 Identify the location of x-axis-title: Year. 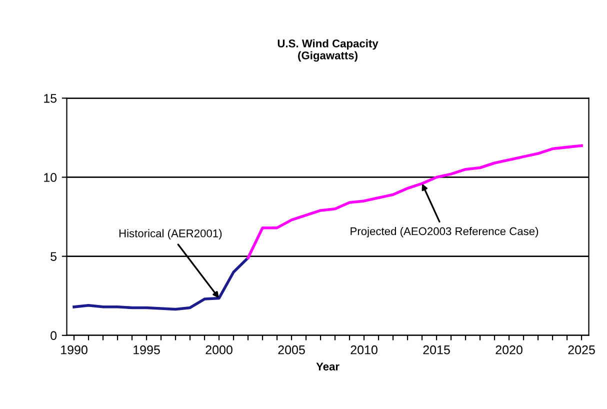
(328, 366).